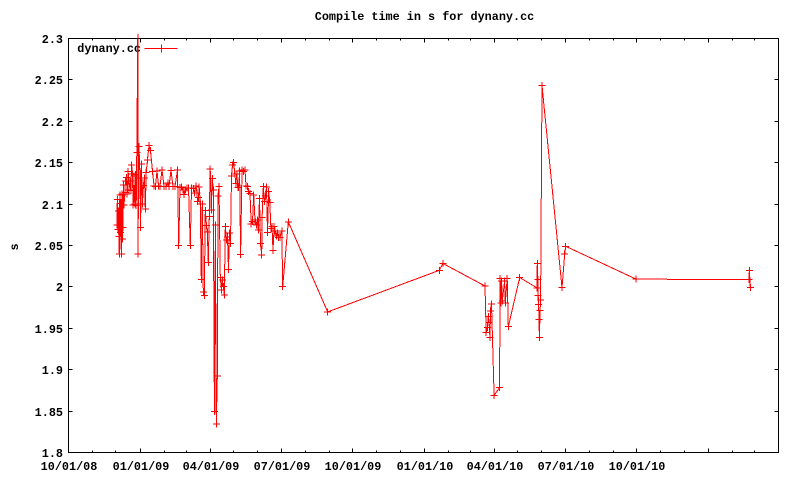 The image size is (800, 480). I want to click on svg-text: 2.2, so click(52, 123).